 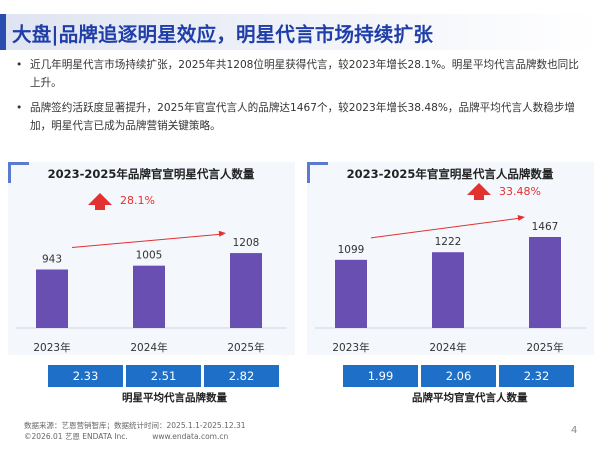 I want to click on table-cell: 2.51, so click(x=163, y=376).